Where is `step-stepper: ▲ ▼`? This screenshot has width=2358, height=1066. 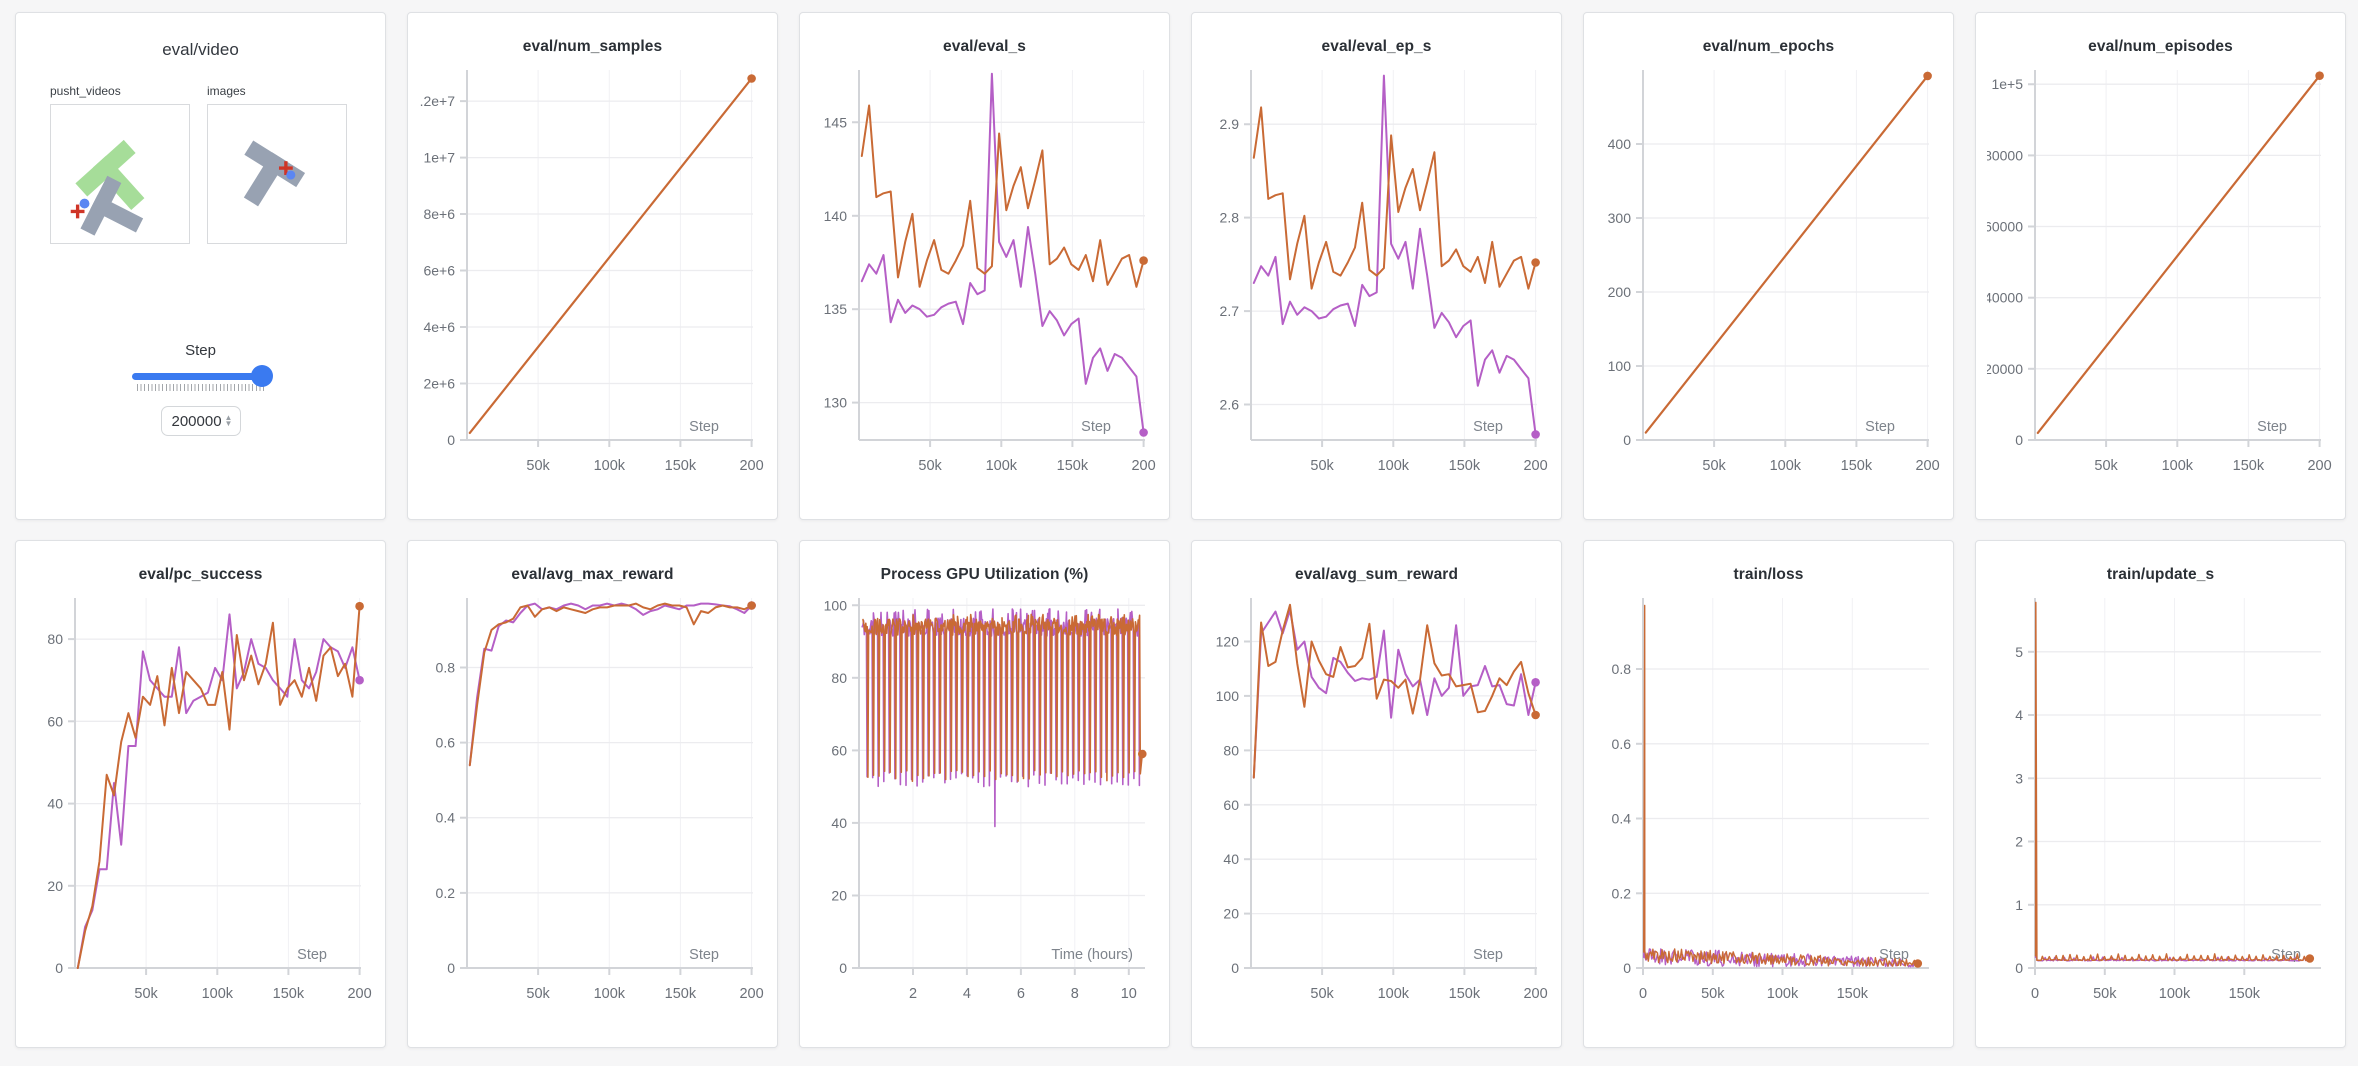 step-stepper: ▲ ▼ is located at coordinates (228, 420).